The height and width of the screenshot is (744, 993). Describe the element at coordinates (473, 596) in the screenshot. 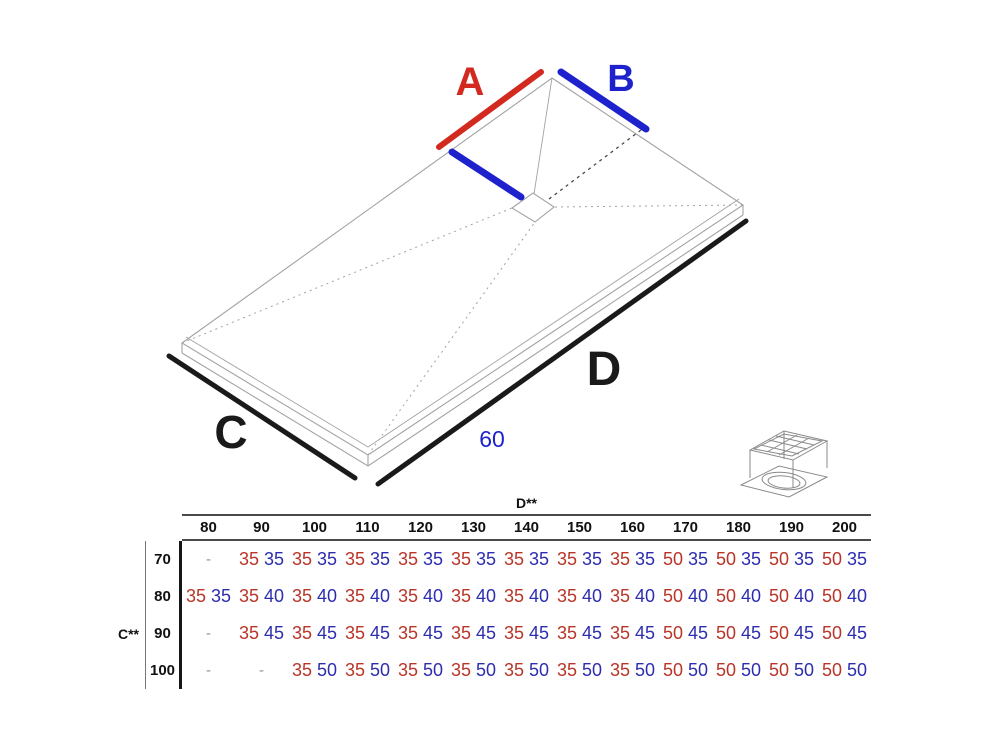

I see `table-cell: 35 40` at that location.